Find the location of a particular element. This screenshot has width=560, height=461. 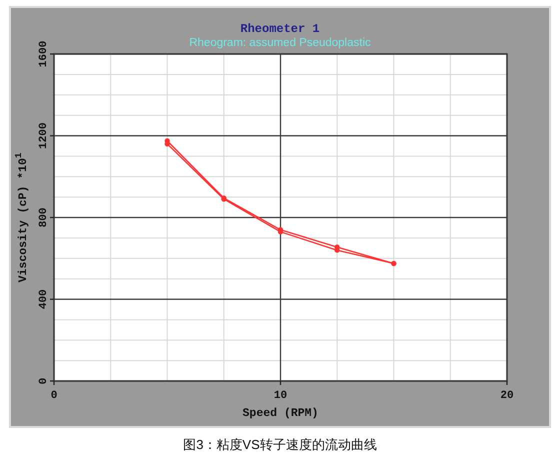

chart-subtitle: Rheogram: assumed Pseudoplastic is located at coordinates (280, 43).